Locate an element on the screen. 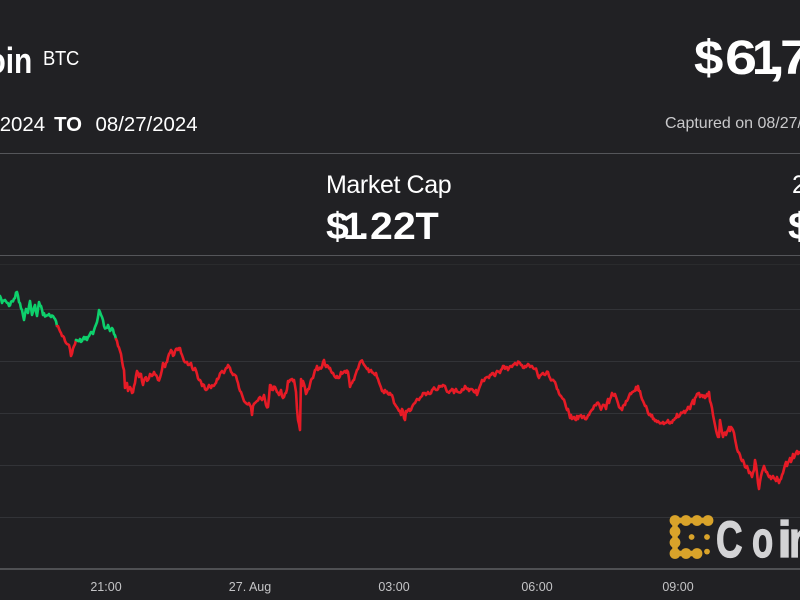 This screenshot has height=600, width=800. svg-text: 27. Aug is located at coordinates (250, 587).